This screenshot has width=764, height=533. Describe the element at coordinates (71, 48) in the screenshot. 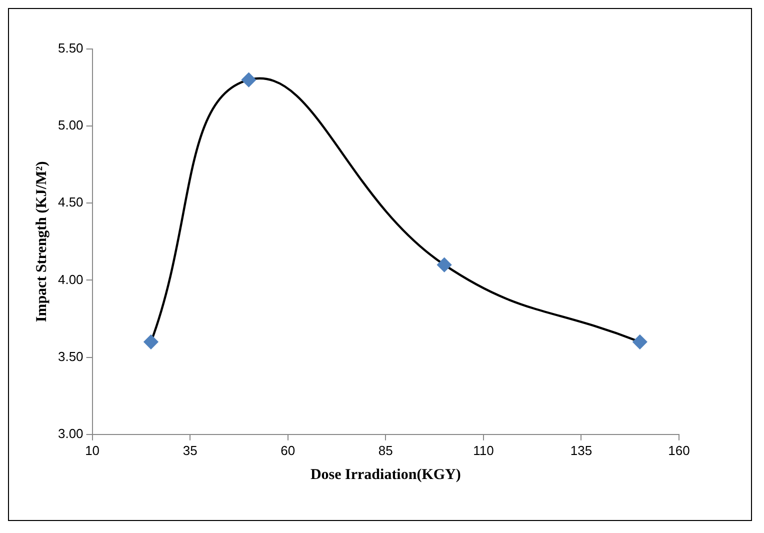

I see `y-tick-label: 5.50` at that location.